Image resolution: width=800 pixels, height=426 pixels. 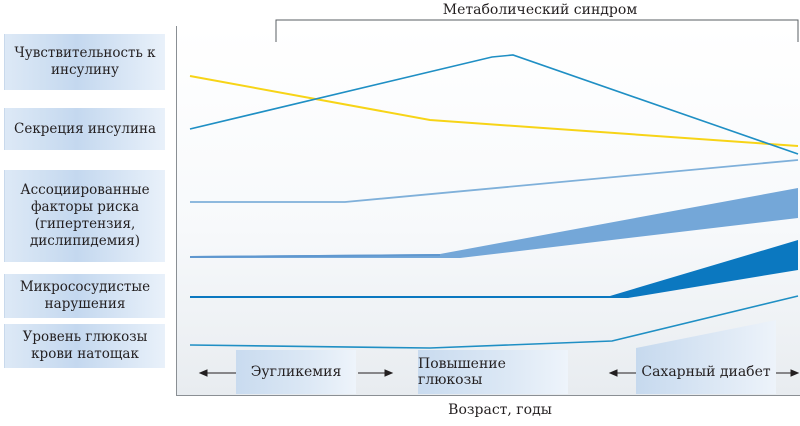 I want to click on metabolic-syndrome-bracket, so click(x=537, y=30).